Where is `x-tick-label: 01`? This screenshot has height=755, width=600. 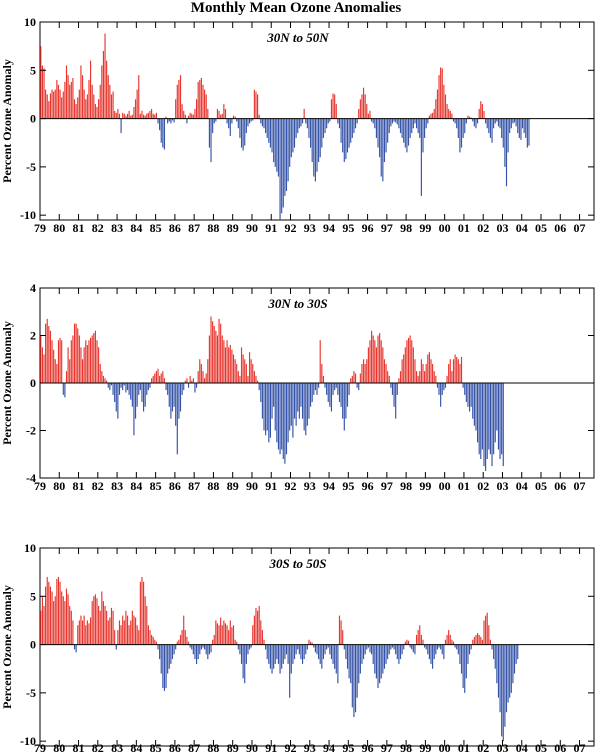
x-tick-label: 01 is located at coordinates (464, 486).